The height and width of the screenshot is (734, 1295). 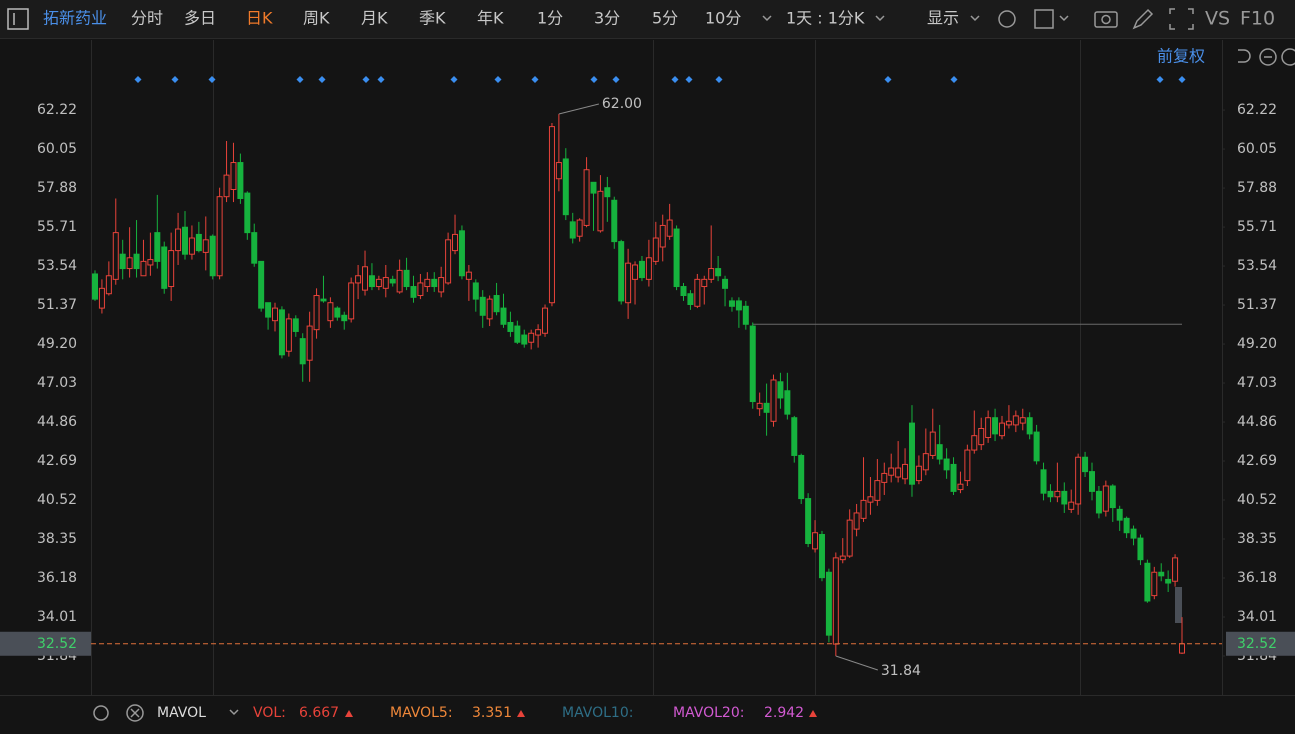 What do you see at coordinates (57, 344) in the screenshot?
I see `y-tick-label-left: 49.20` at bounding box center [57, 344].